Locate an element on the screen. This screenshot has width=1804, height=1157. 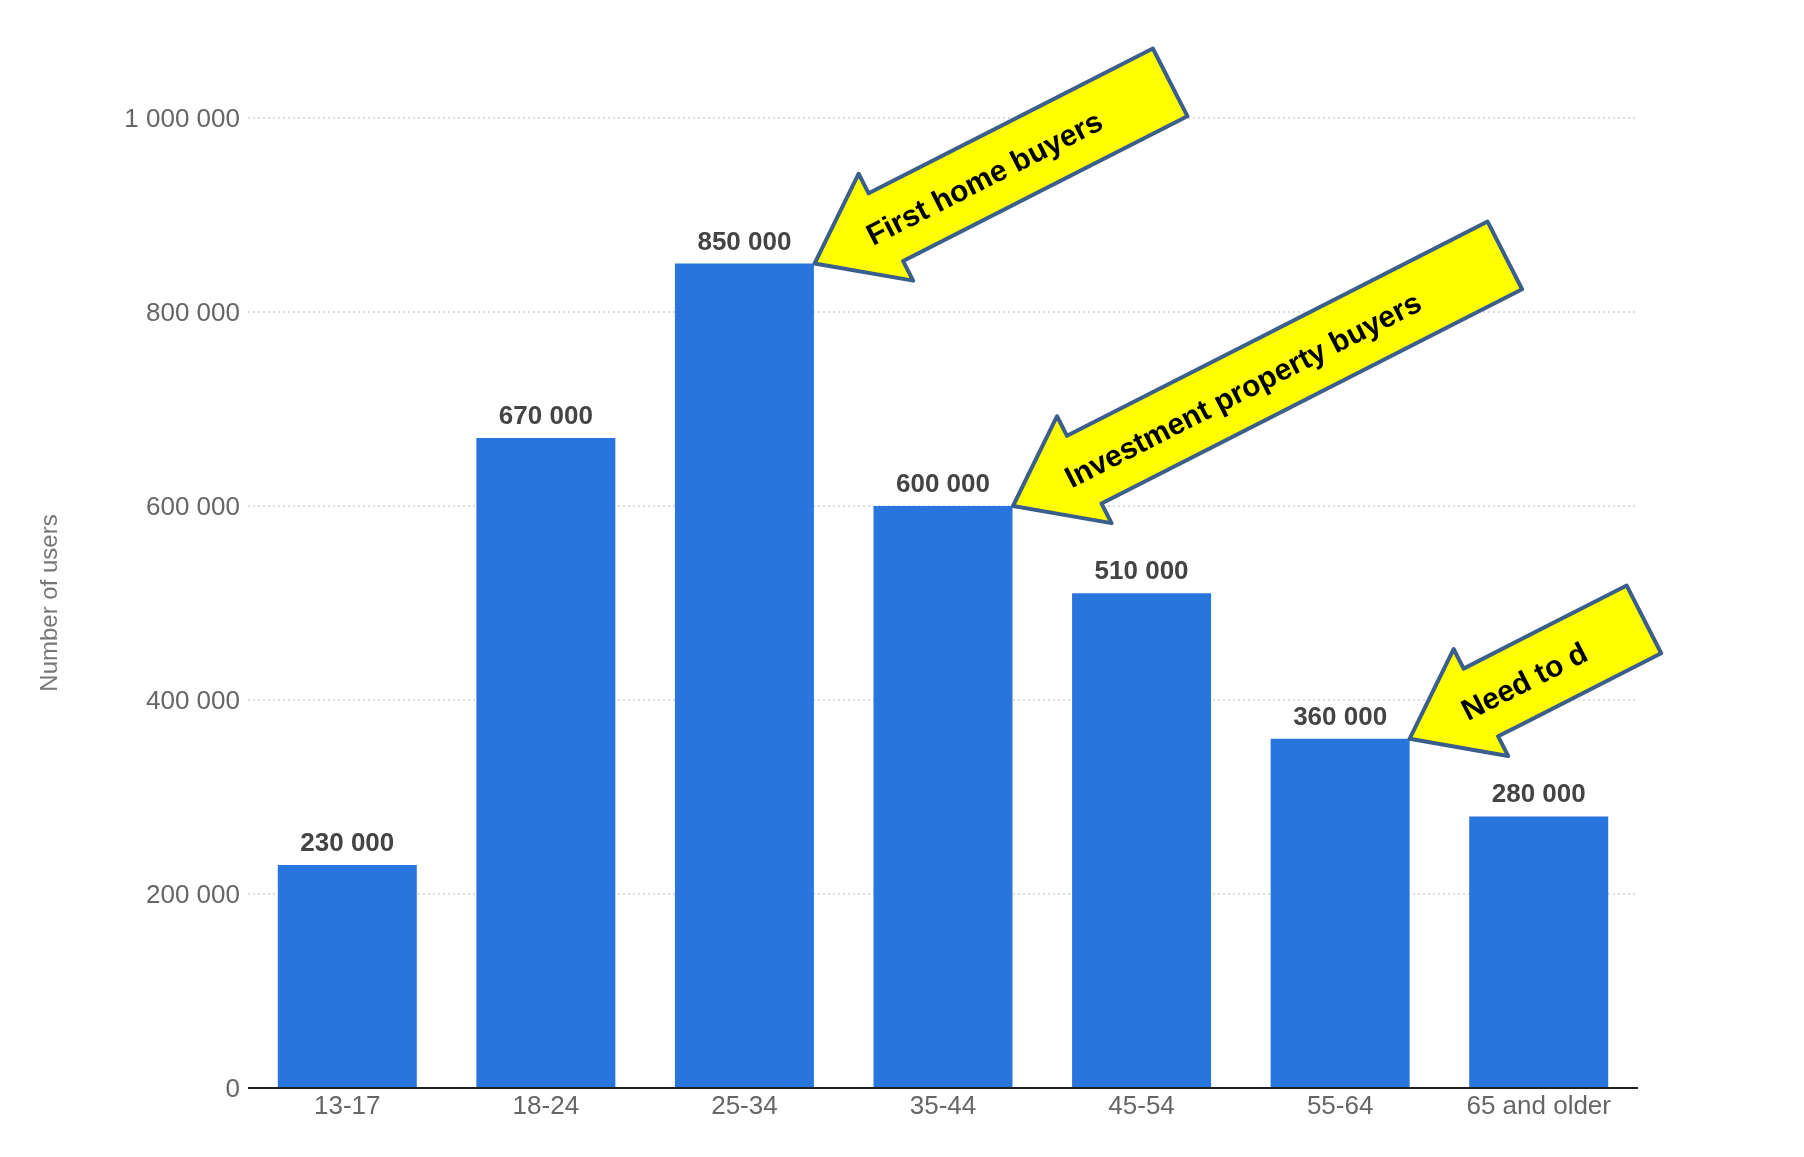
x-tick-label: 35-44 is located at coordinates (943, 1105).